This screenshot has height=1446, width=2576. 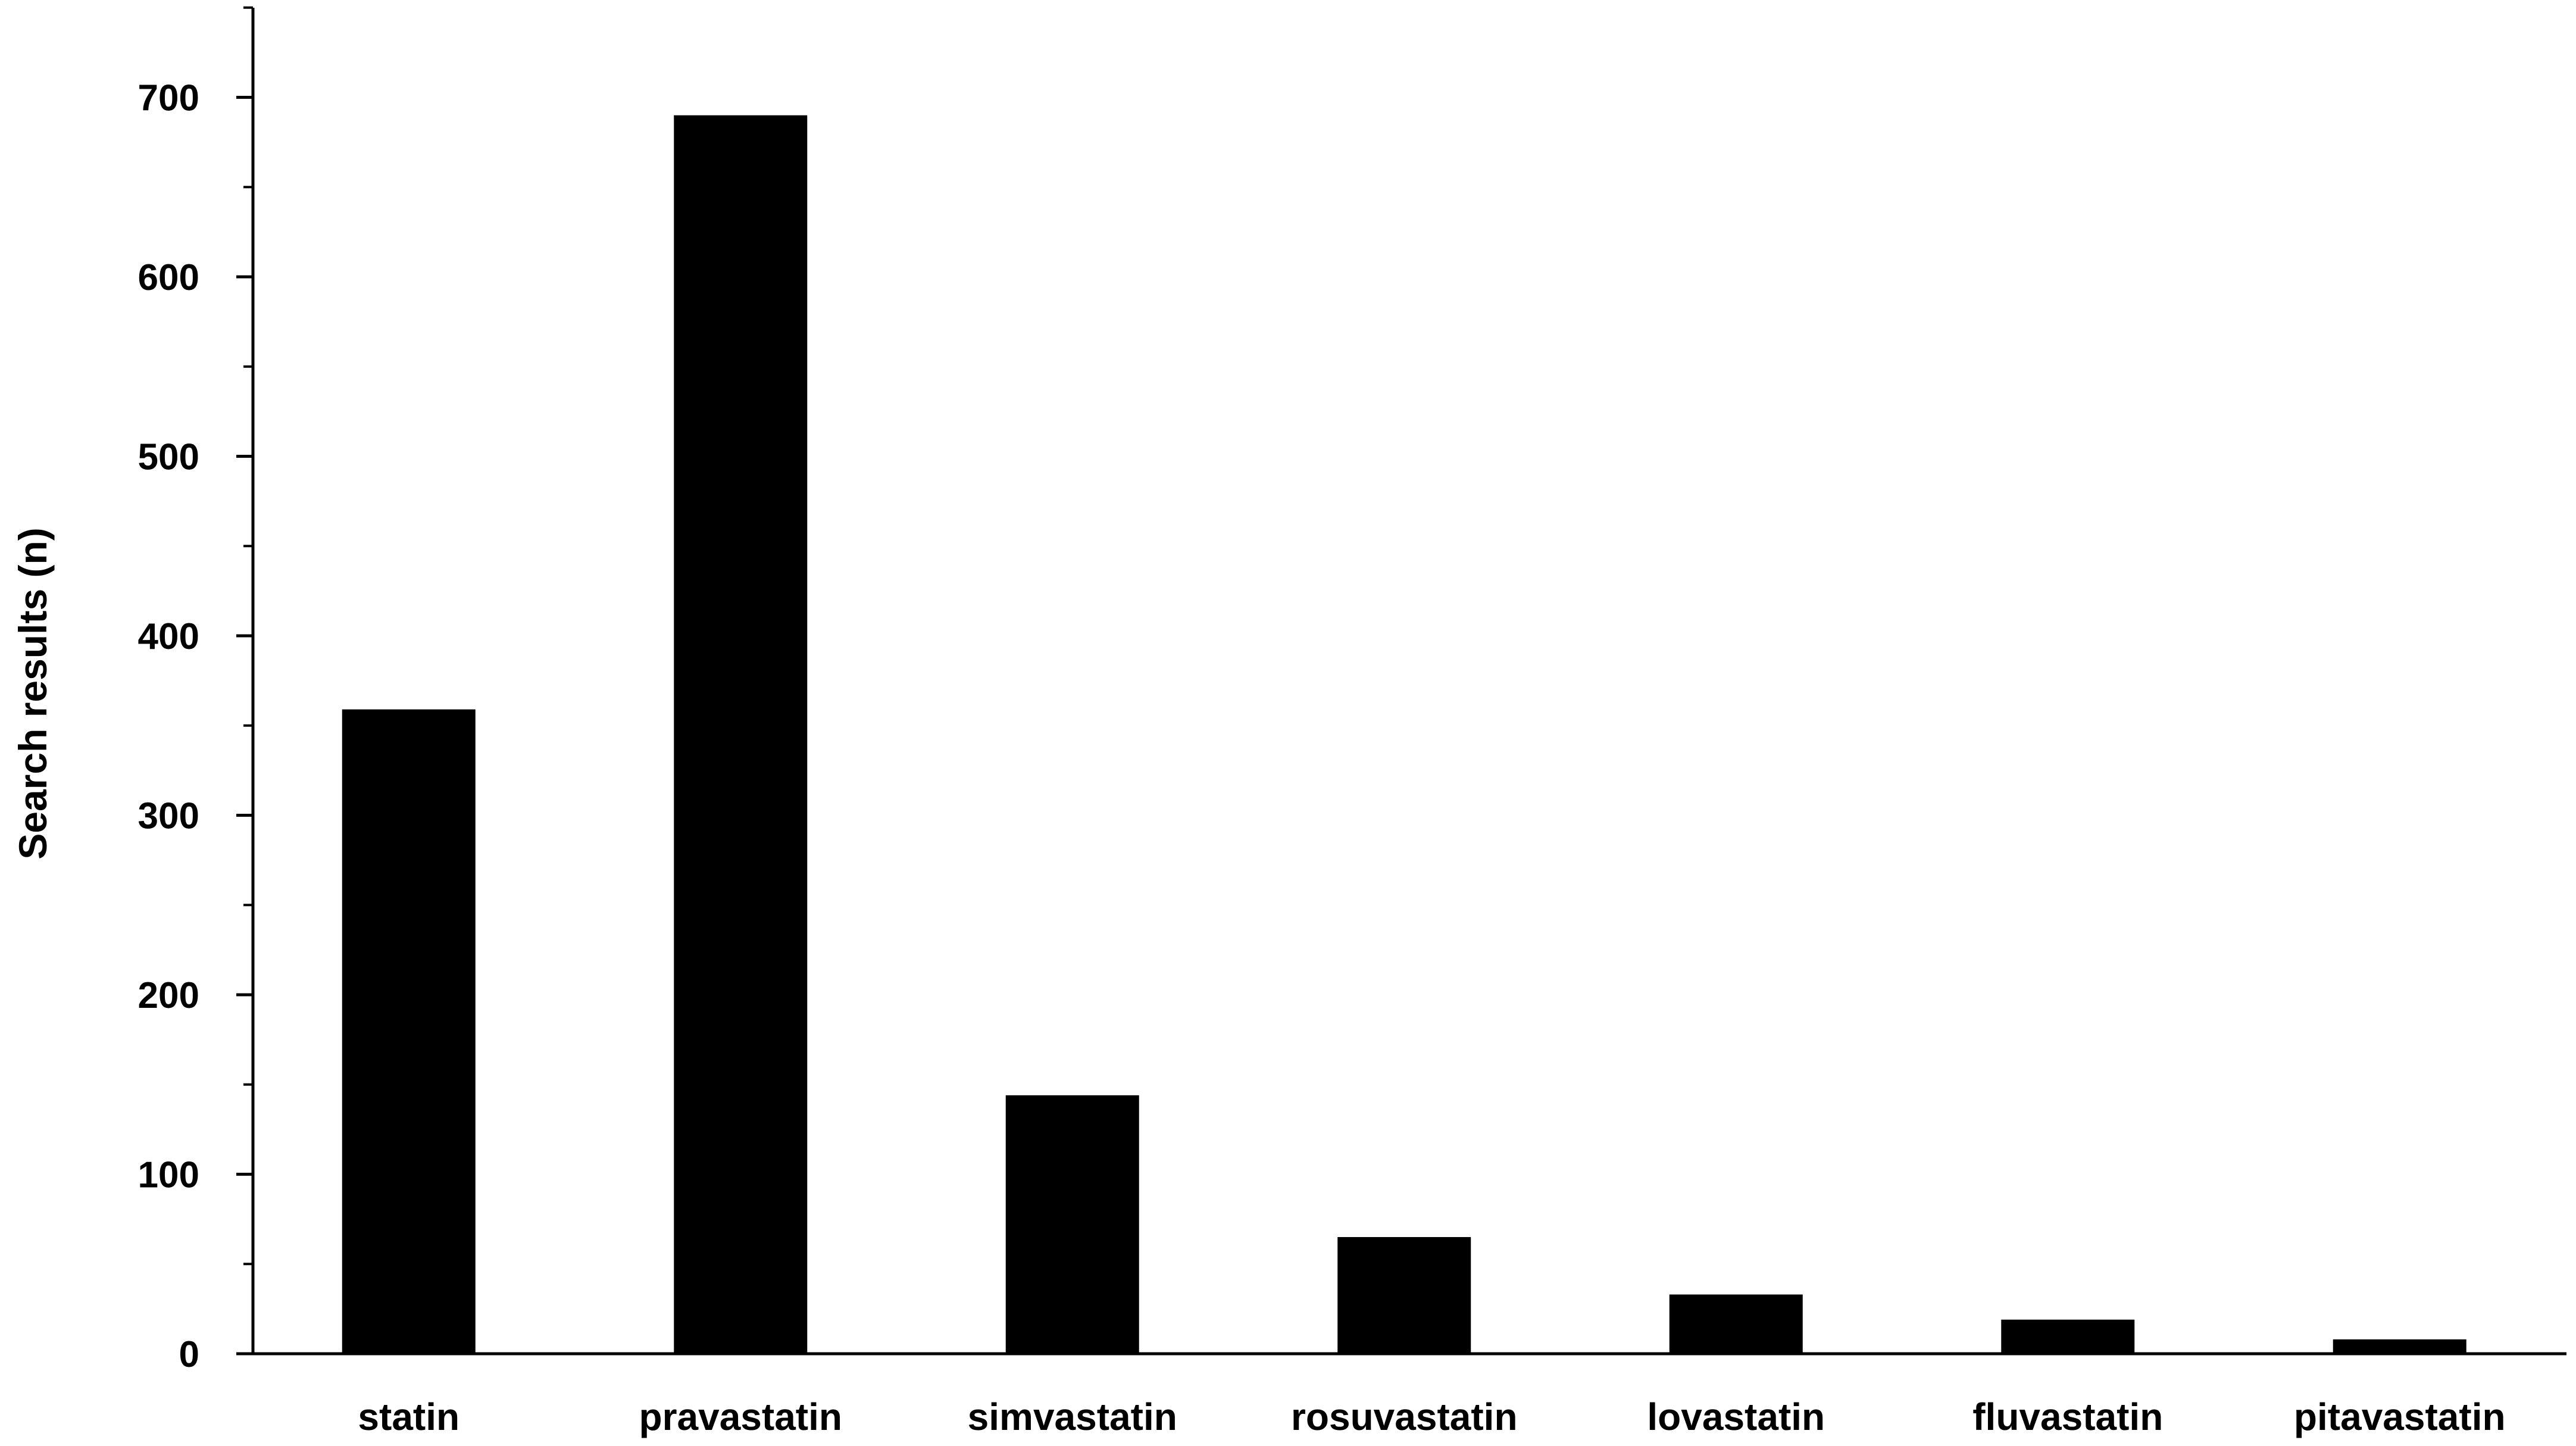 What do you see at coordinates (33, 693) in the screenshot?
I see `y-axis-title: Search results (n)` at bounding box center [33, 693].